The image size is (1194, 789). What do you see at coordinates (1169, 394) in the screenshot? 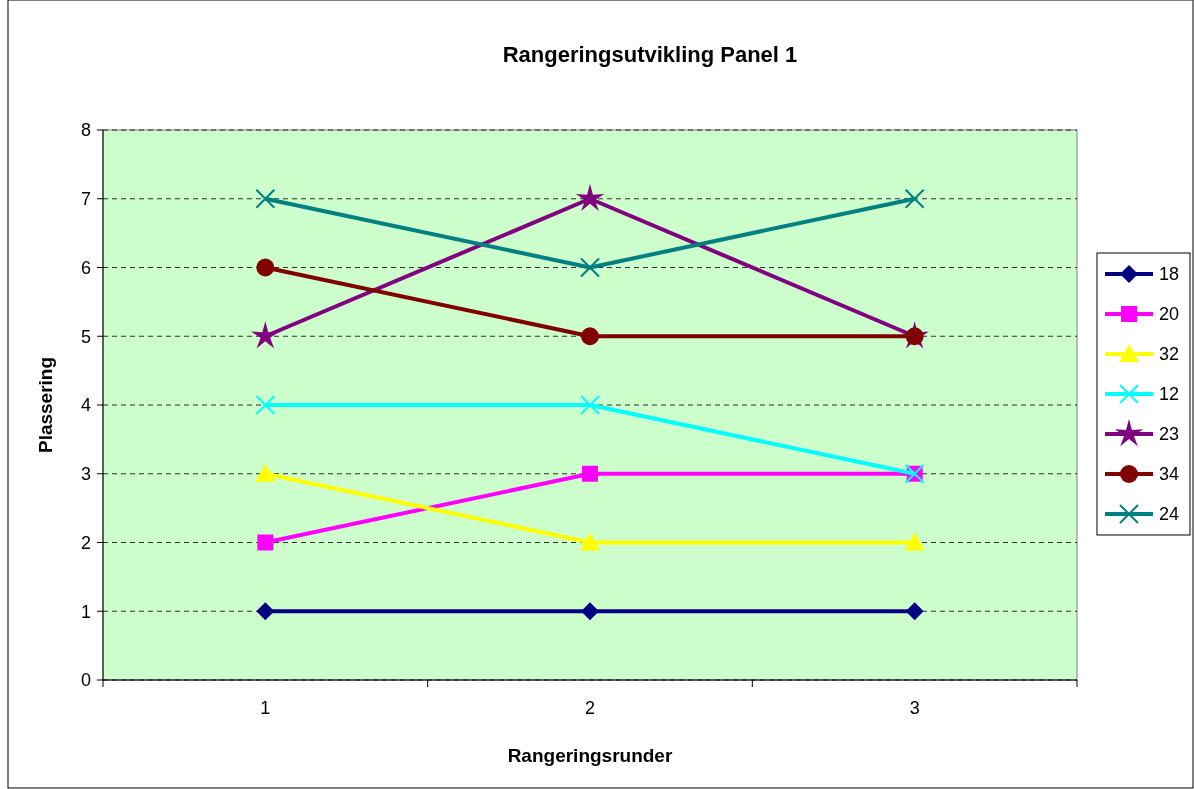
I see `legend-label: 12` at bounding box center [1169, 394].